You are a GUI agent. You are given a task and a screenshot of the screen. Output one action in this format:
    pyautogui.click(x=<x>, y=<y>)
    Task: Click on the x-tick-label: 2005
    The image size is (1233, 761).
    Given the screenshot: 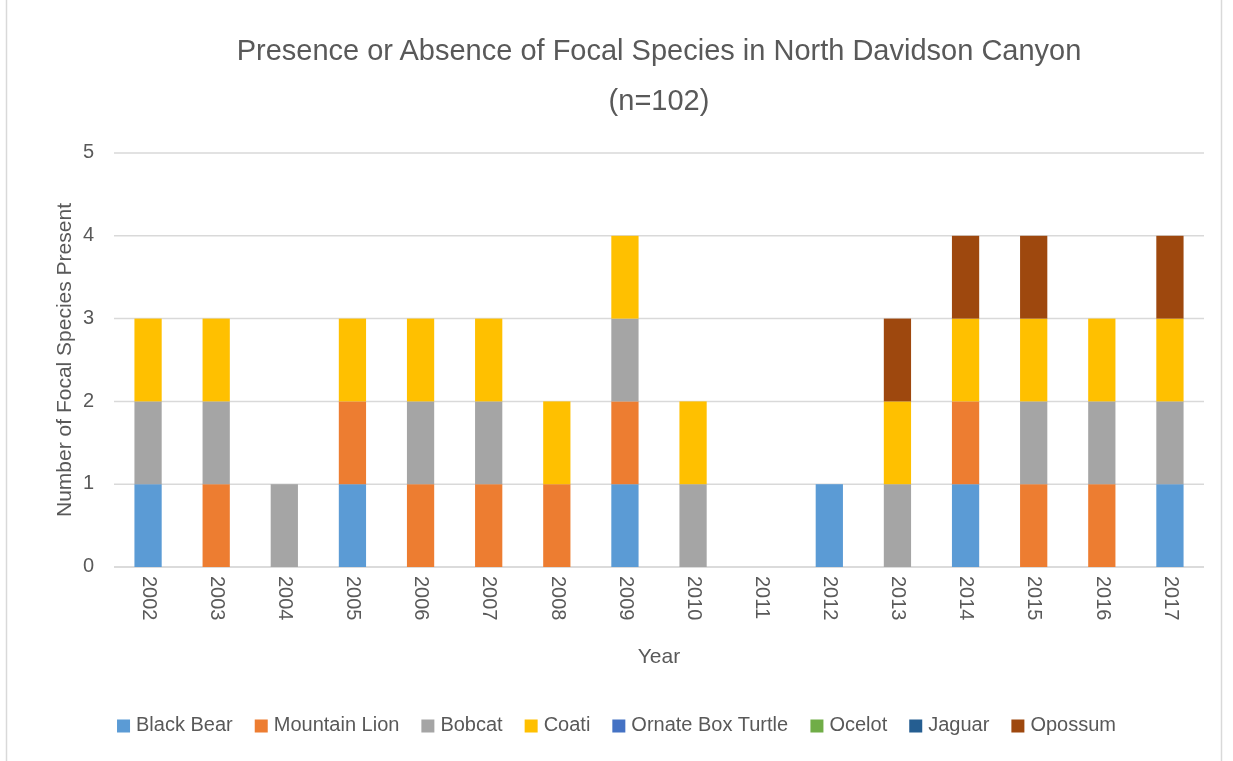 What is the action you would take?
    pyautogui.click(x=354, y=598)
    